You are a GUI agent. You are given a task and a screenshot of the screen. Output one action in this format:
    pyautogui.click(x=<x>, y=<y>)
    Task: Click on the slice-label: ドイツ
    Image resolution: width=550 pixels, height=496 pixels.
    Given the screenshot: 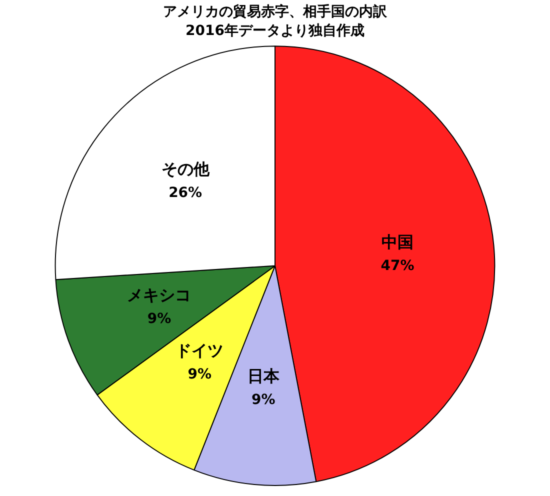 What is the action you would take?
    pyautogui.click(x=200, y=350)
    